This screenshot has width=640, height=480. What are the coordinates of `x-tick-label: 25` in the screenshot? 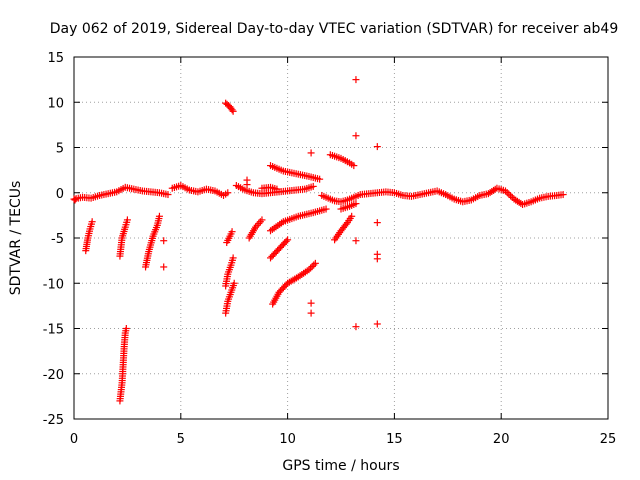 It's located at (608, 439).